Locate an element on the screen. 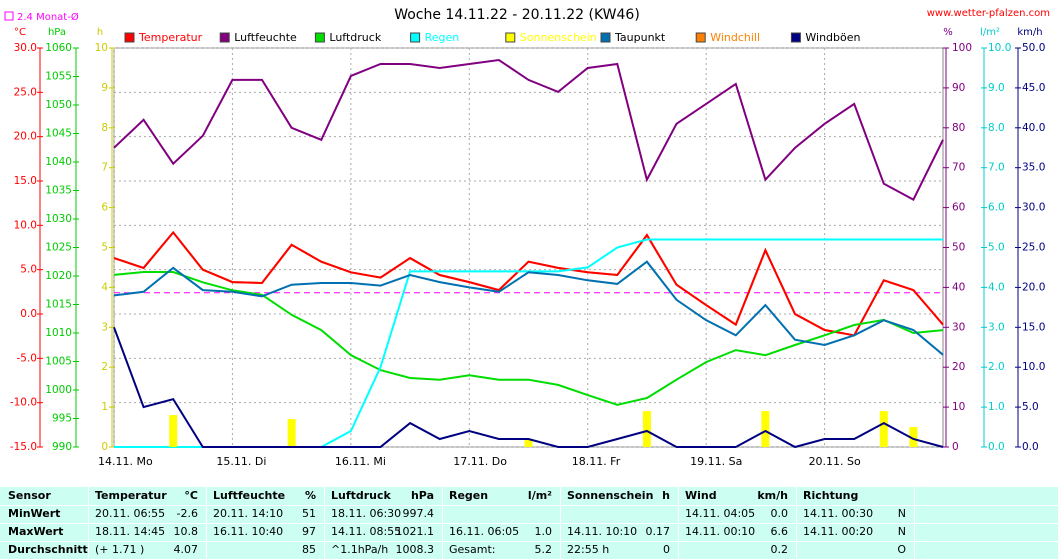  cell-text: ^1.1hPa/h is located at coordinates (360, 549).